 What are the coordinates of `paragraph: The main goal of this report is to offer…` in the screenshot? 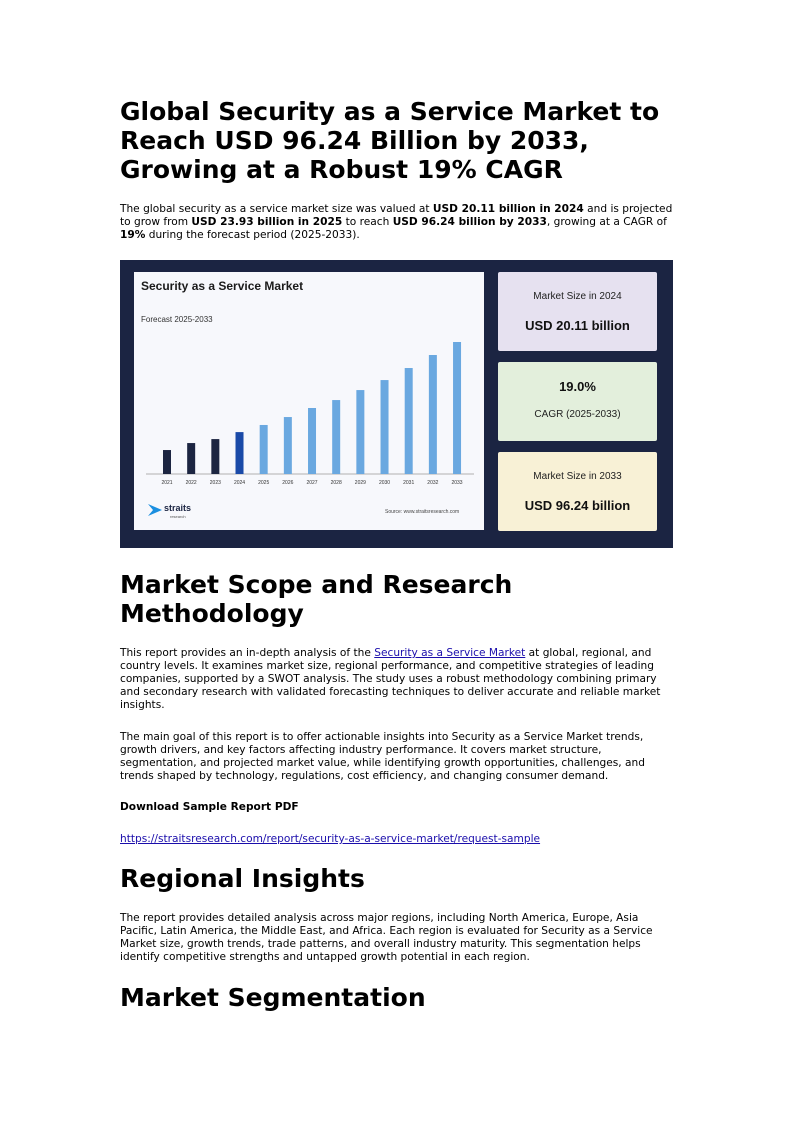 It's located at (382, 756).